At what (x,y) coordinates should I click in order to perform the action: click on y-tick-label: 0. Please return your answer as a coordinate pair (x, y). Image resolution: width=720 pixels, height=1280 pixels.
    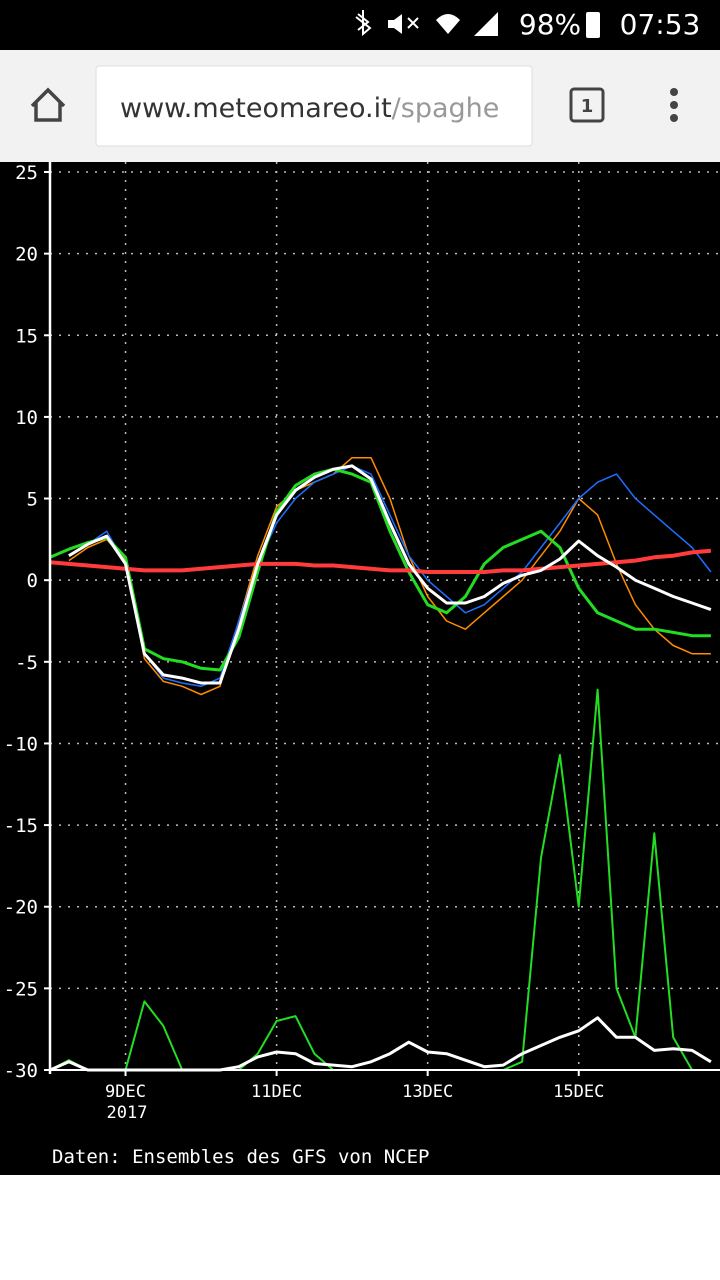
    Looking at the image, I should click on (32, 581).